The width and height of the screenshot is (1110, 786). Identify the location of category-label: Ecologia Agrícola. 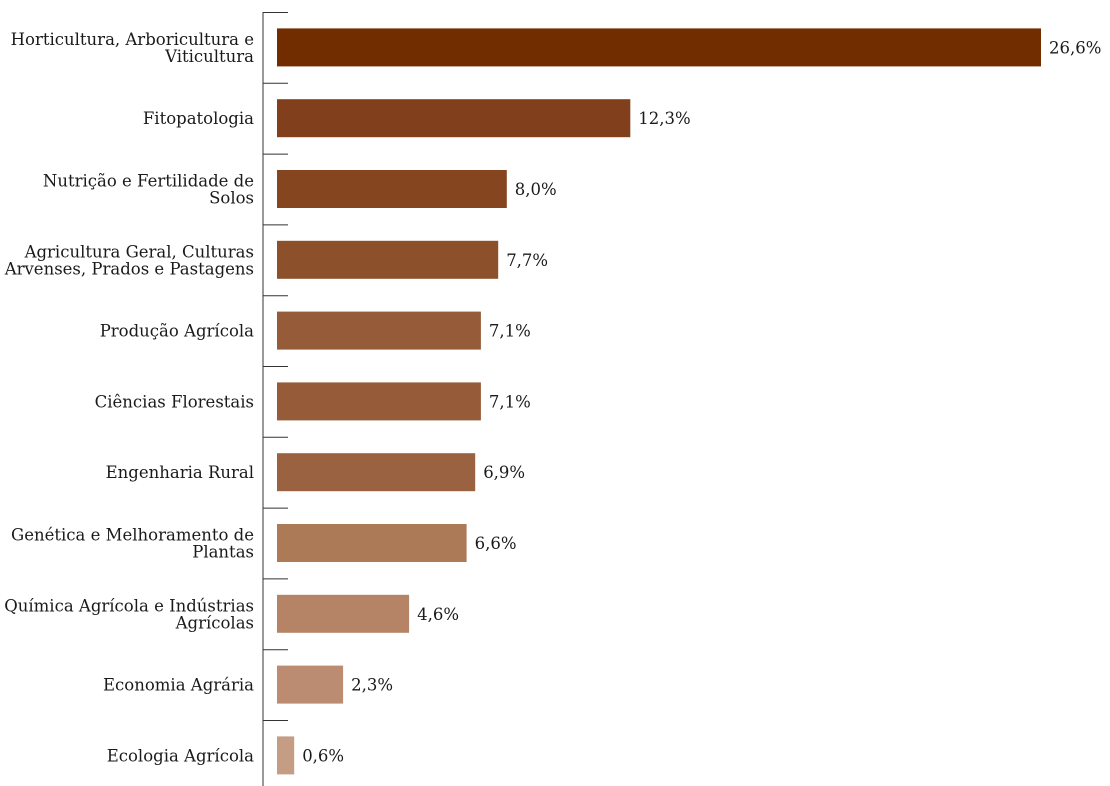
(180, 755).